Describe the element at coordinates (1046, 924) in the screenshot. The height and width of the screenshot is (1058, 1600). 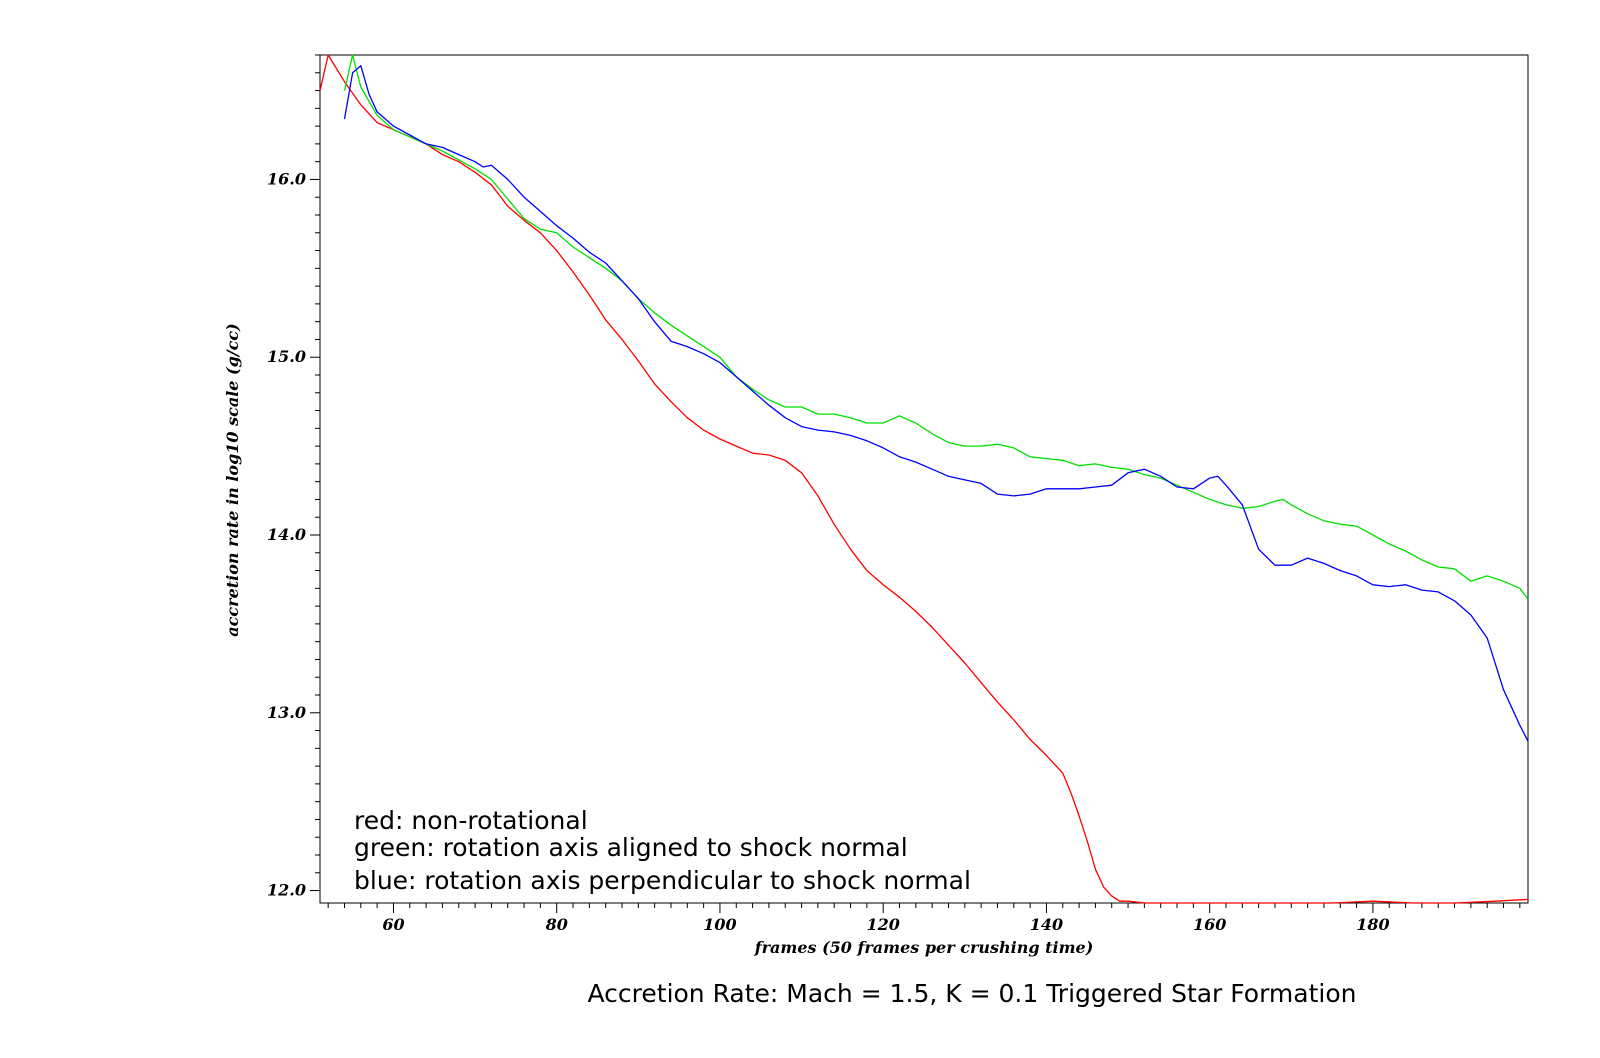
I see `x-tick-label: 140` at that location.